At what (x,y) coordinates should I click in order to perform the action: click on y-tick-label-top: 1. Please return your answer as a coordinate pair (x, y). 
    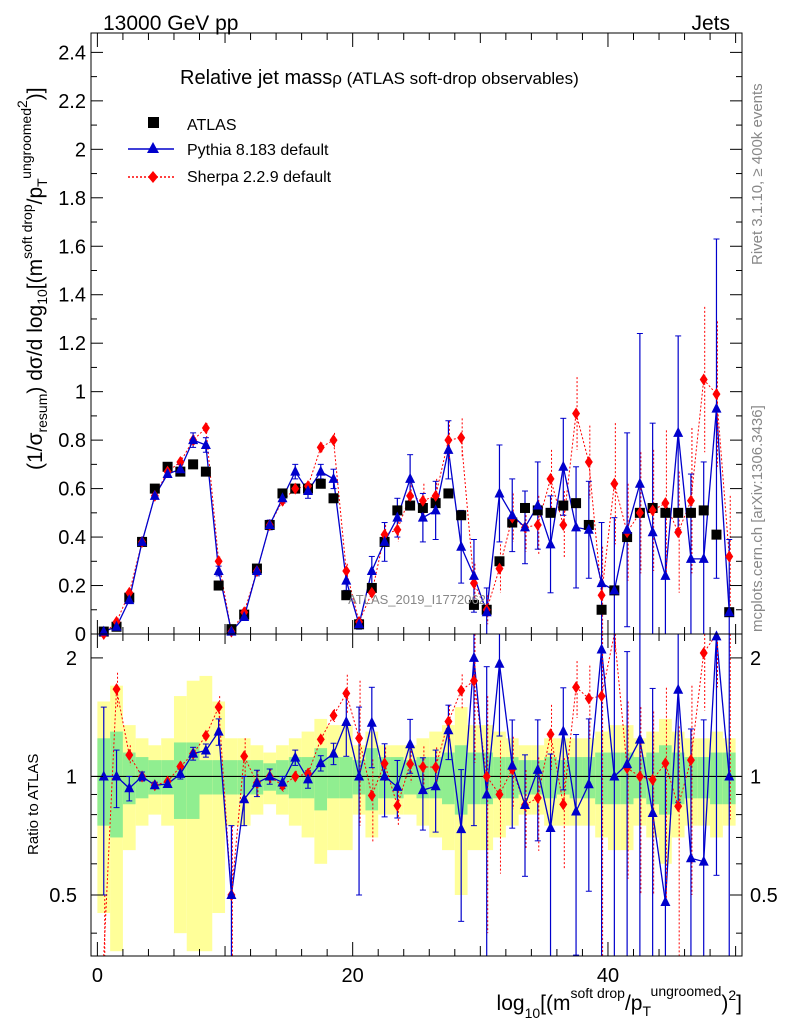
    Looking at the image, I should click on (80, 393).